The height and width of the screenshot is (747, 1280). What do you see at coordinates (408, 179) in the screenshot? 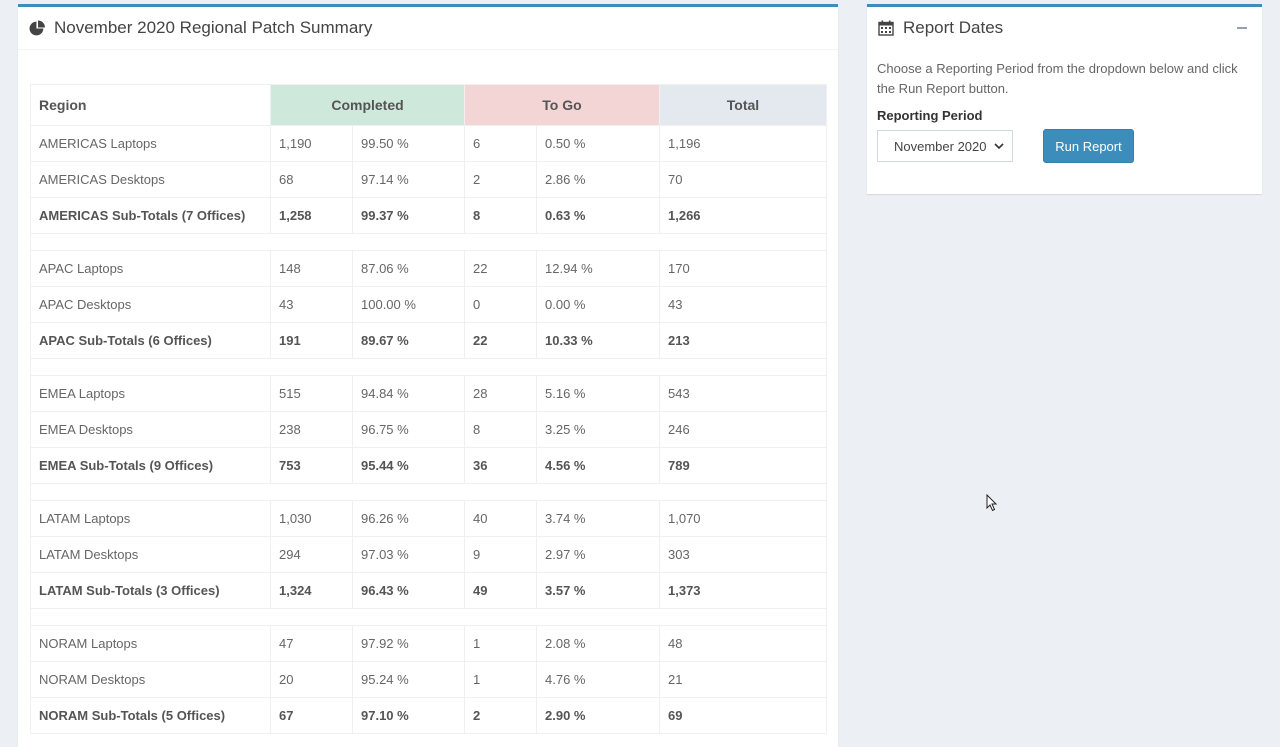
I see `cell-c-pct: 97.14 %` at bounding box center [408, 179].